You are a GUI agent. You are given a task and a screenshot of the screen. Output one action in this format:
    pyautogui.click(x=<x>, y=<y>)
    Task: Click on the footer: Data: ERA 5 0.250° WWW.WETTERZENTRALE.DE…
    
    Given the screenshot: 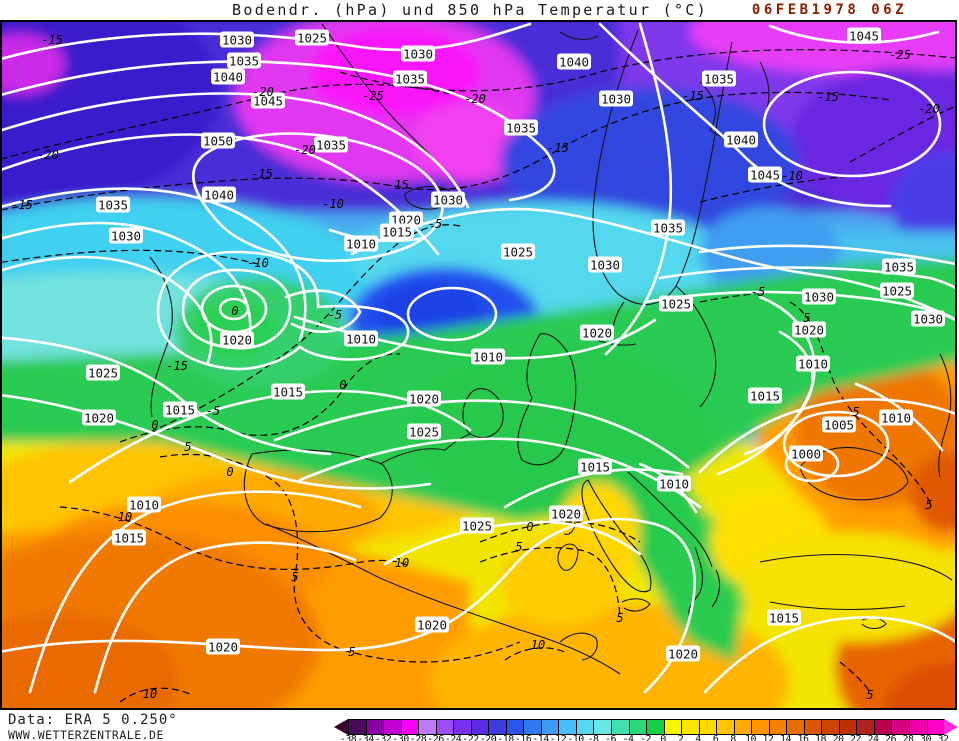 What is the action you would take?
    pyautogui.click(x=479, y=725)
    